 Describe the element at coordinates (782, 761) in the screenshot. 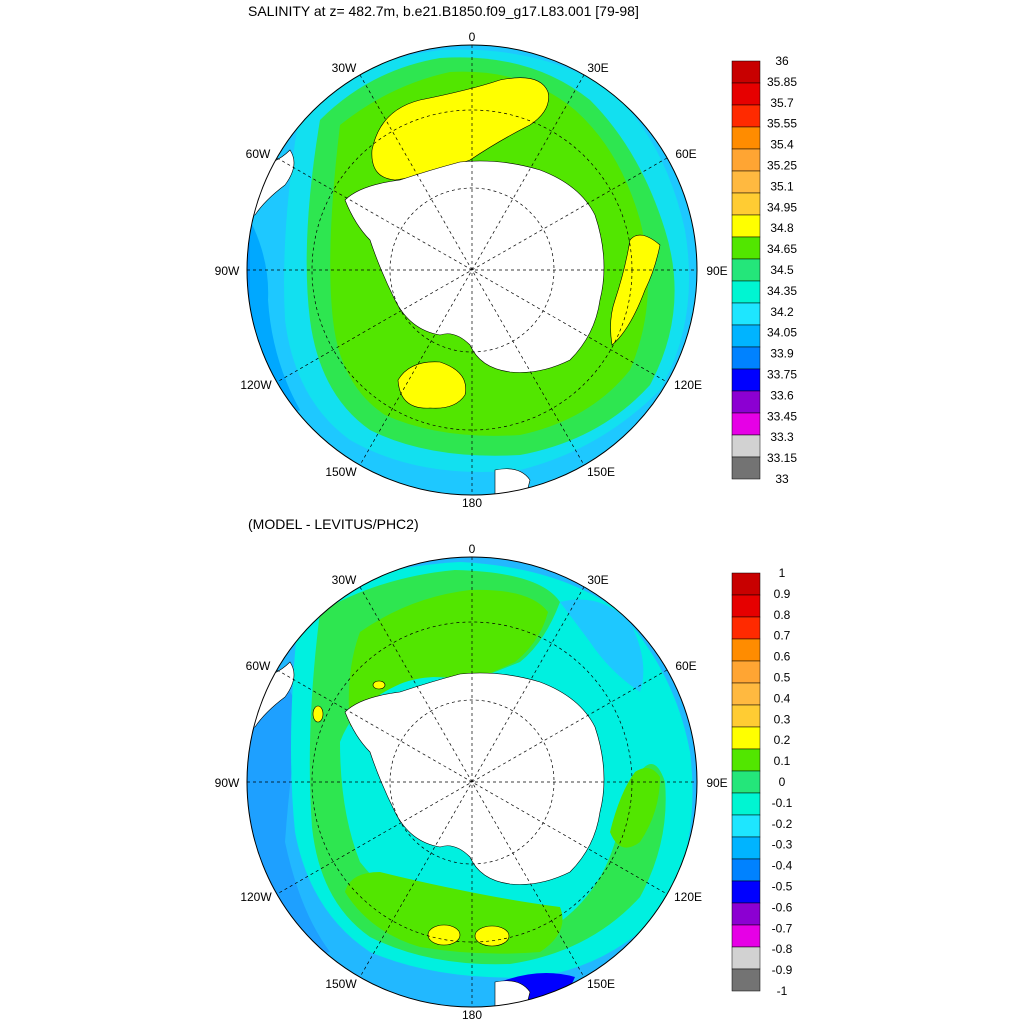

I see `colorbar-tick-label: 0.1` at that location.